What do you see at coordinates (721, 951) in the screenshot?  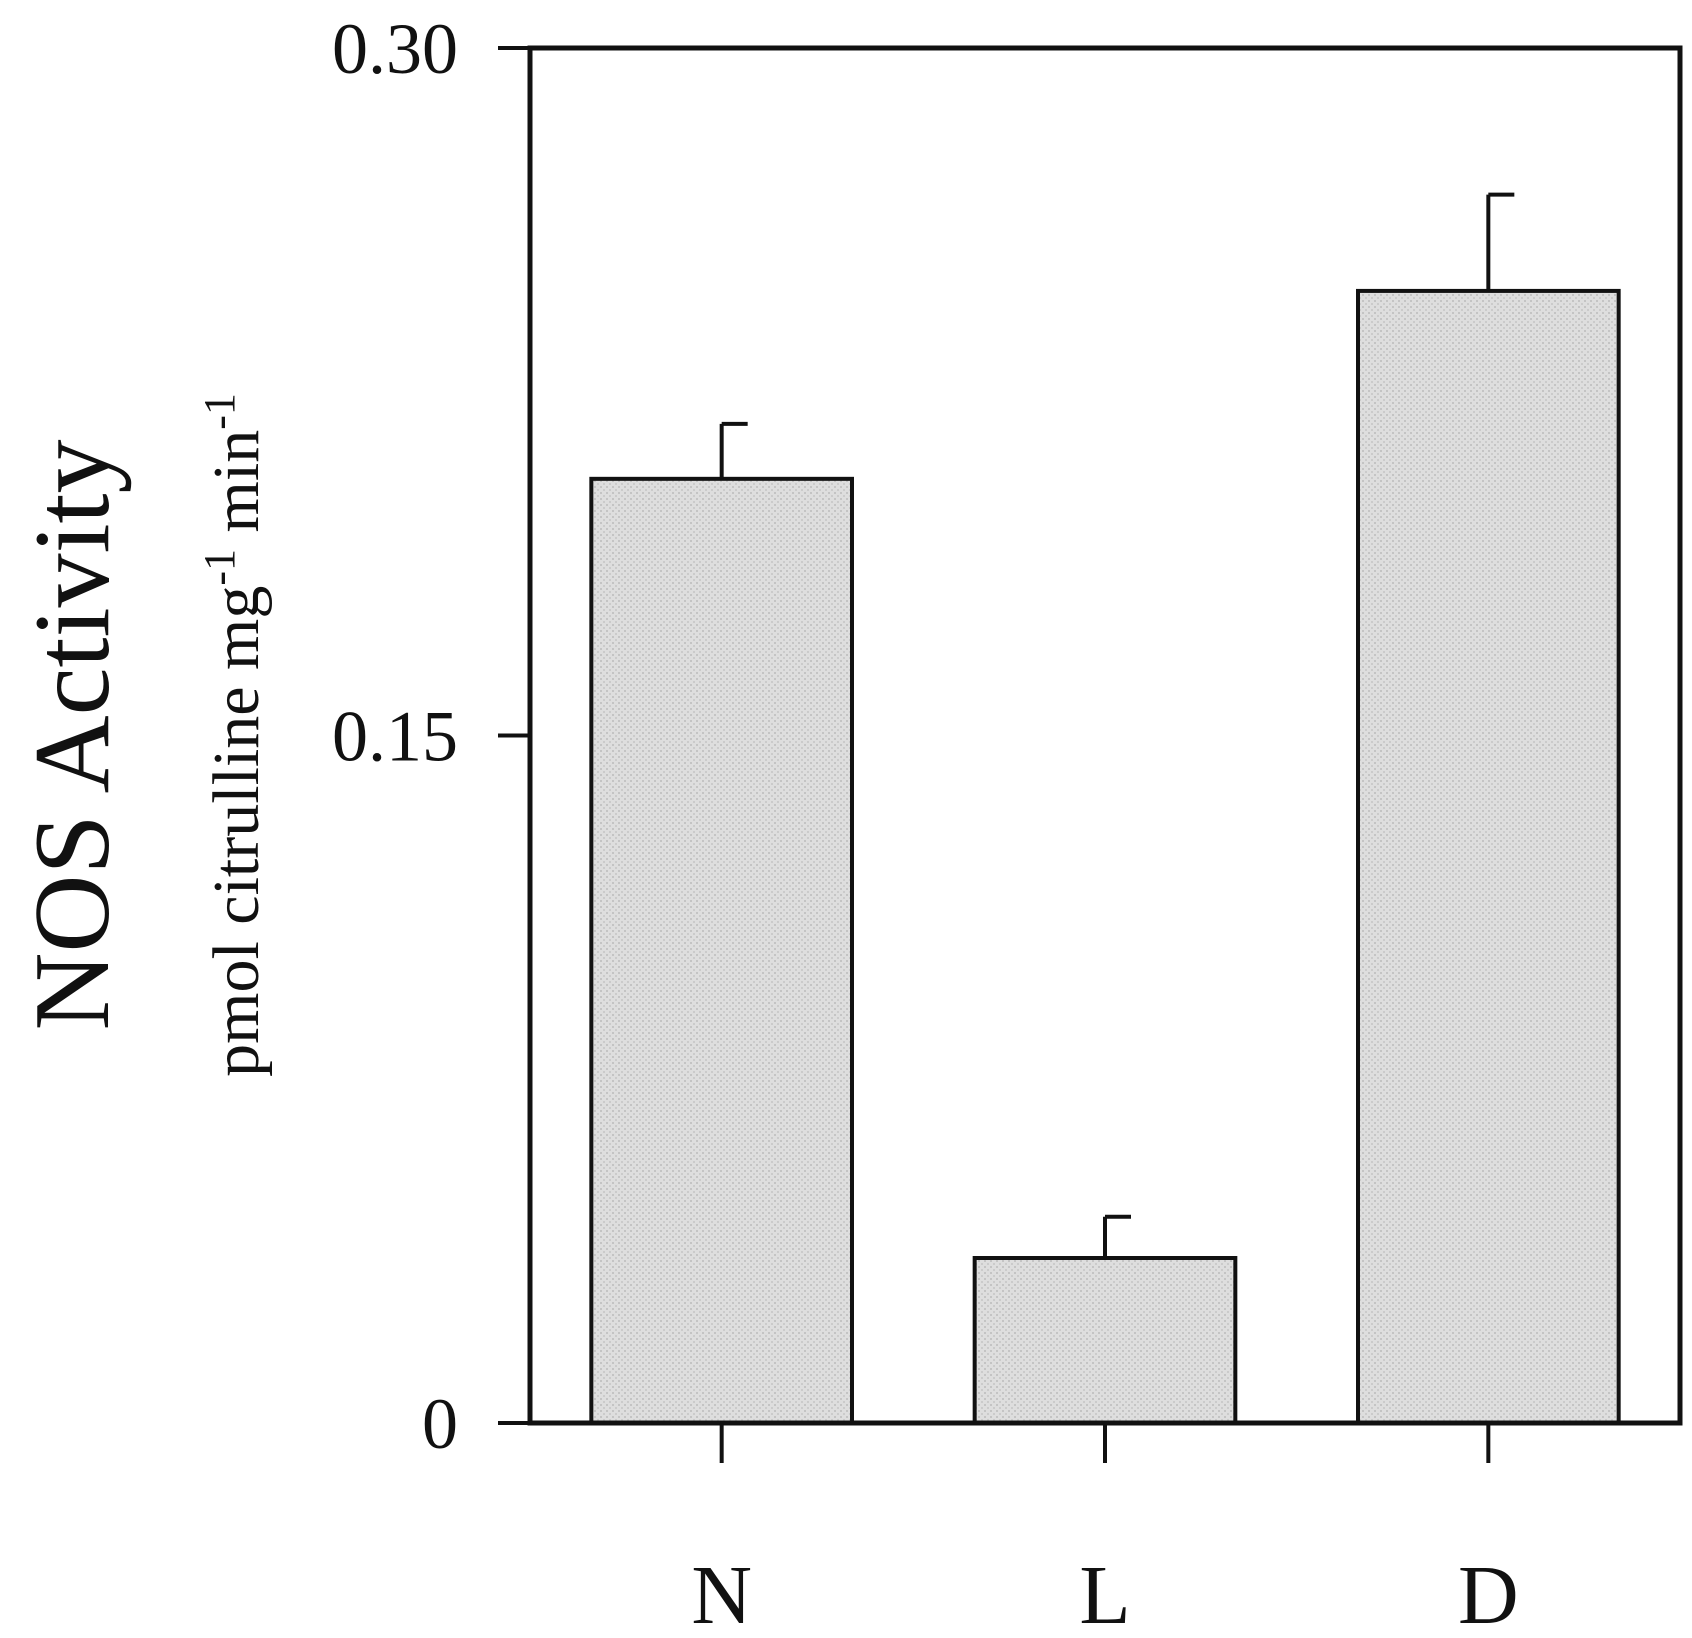 I see `bar-N` at bounding box center [721, 951].